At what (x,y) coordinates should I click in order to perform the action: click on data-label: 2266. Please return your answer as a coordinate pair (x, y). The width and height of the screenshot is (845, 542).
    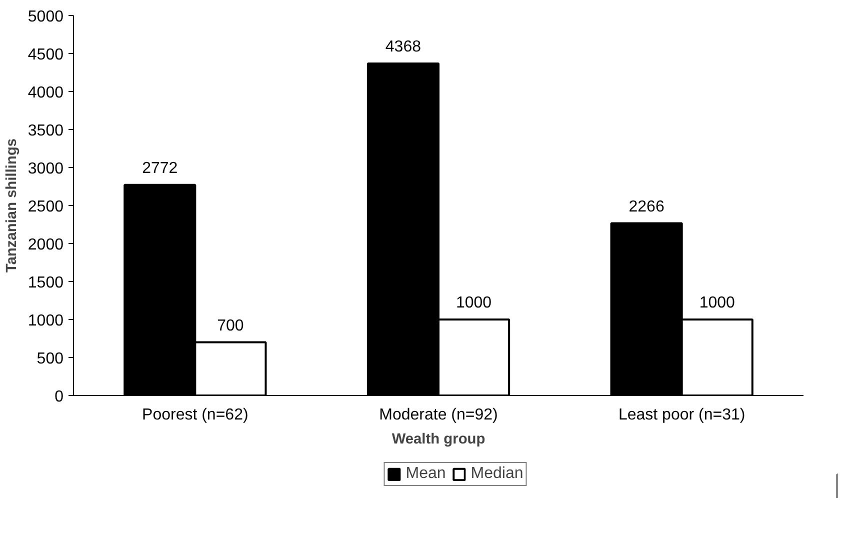
    Looking at the image, I should click on (646, 207).